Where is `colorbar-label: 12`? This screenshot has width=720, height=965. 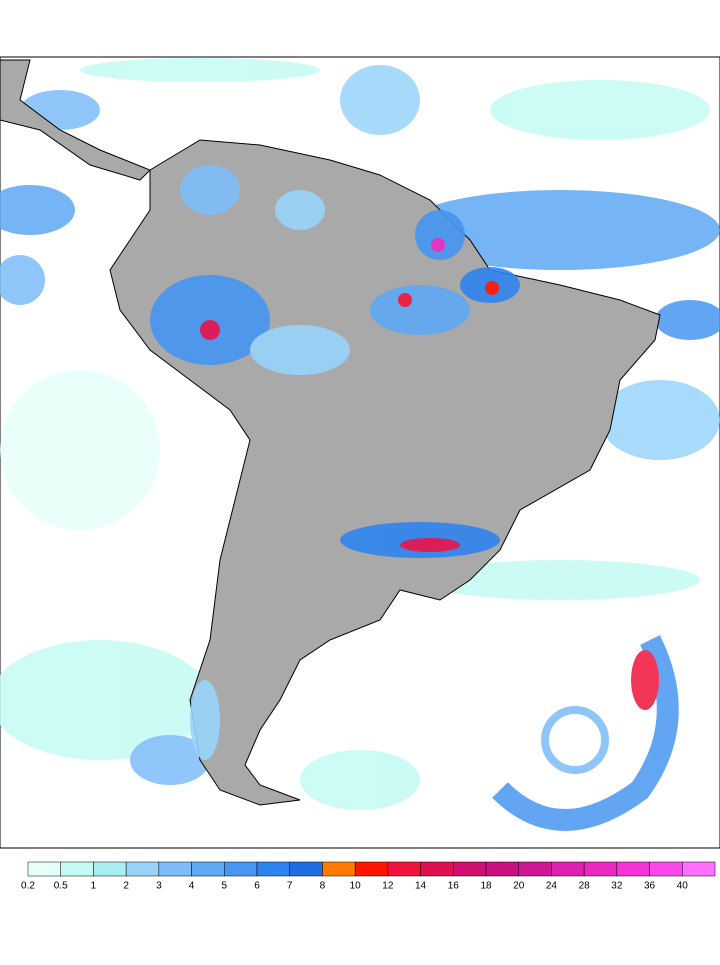
colorbar-label: 12 is located at coordinates (388, 886).